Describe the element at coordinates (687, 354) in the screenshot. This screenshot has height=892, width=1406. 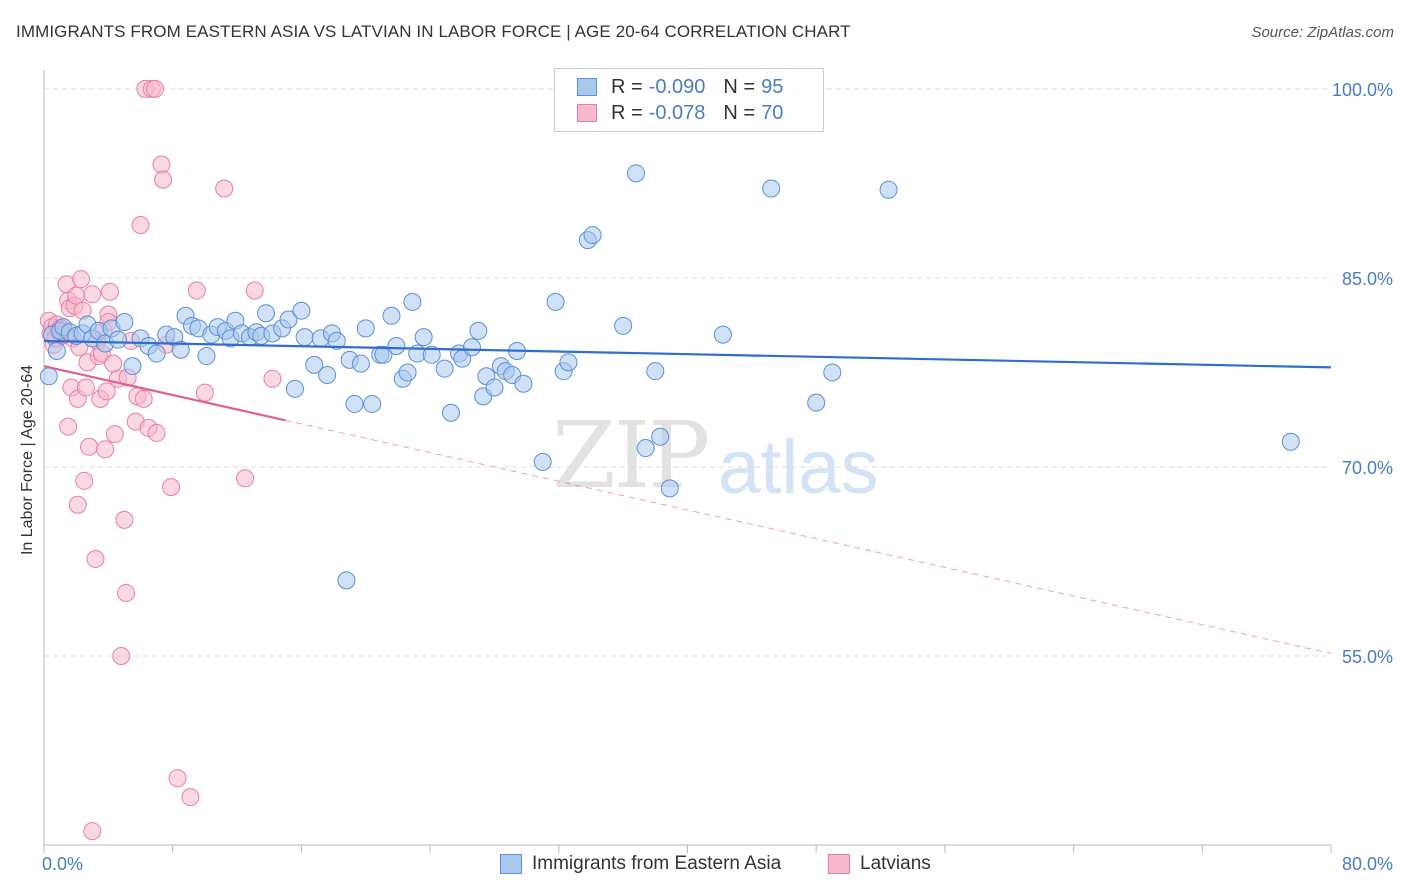
I see `eastern-asia-trend-line` at that location.